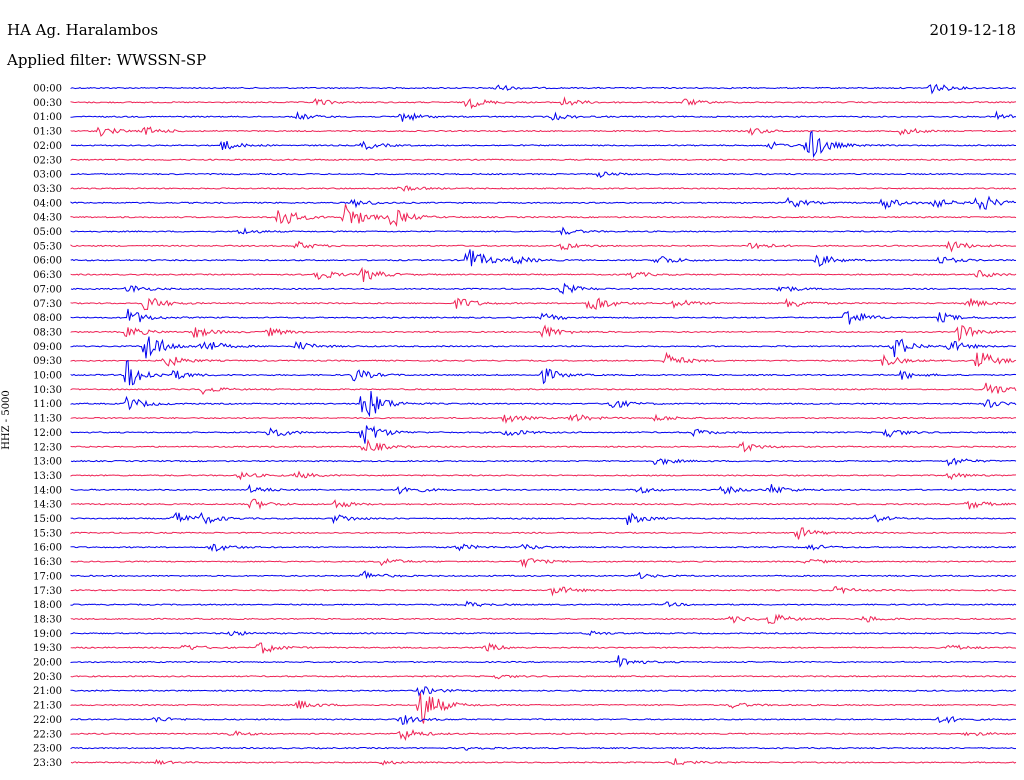 The image size is (1024, 780). What do you see at coordinates (47, 562) in the screenshot?
I see `row-time-label: 16:30` at bounding box center [47, 562].